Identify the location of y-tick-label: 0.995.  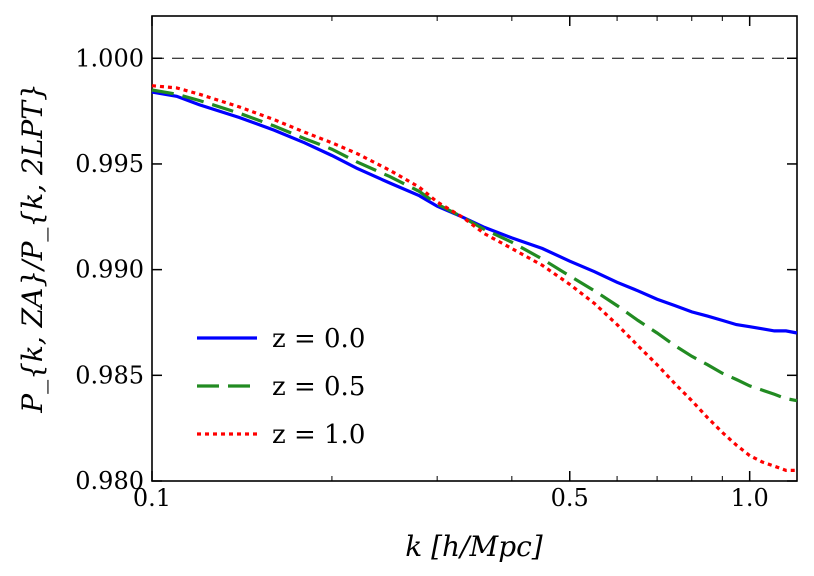
(109, 164).